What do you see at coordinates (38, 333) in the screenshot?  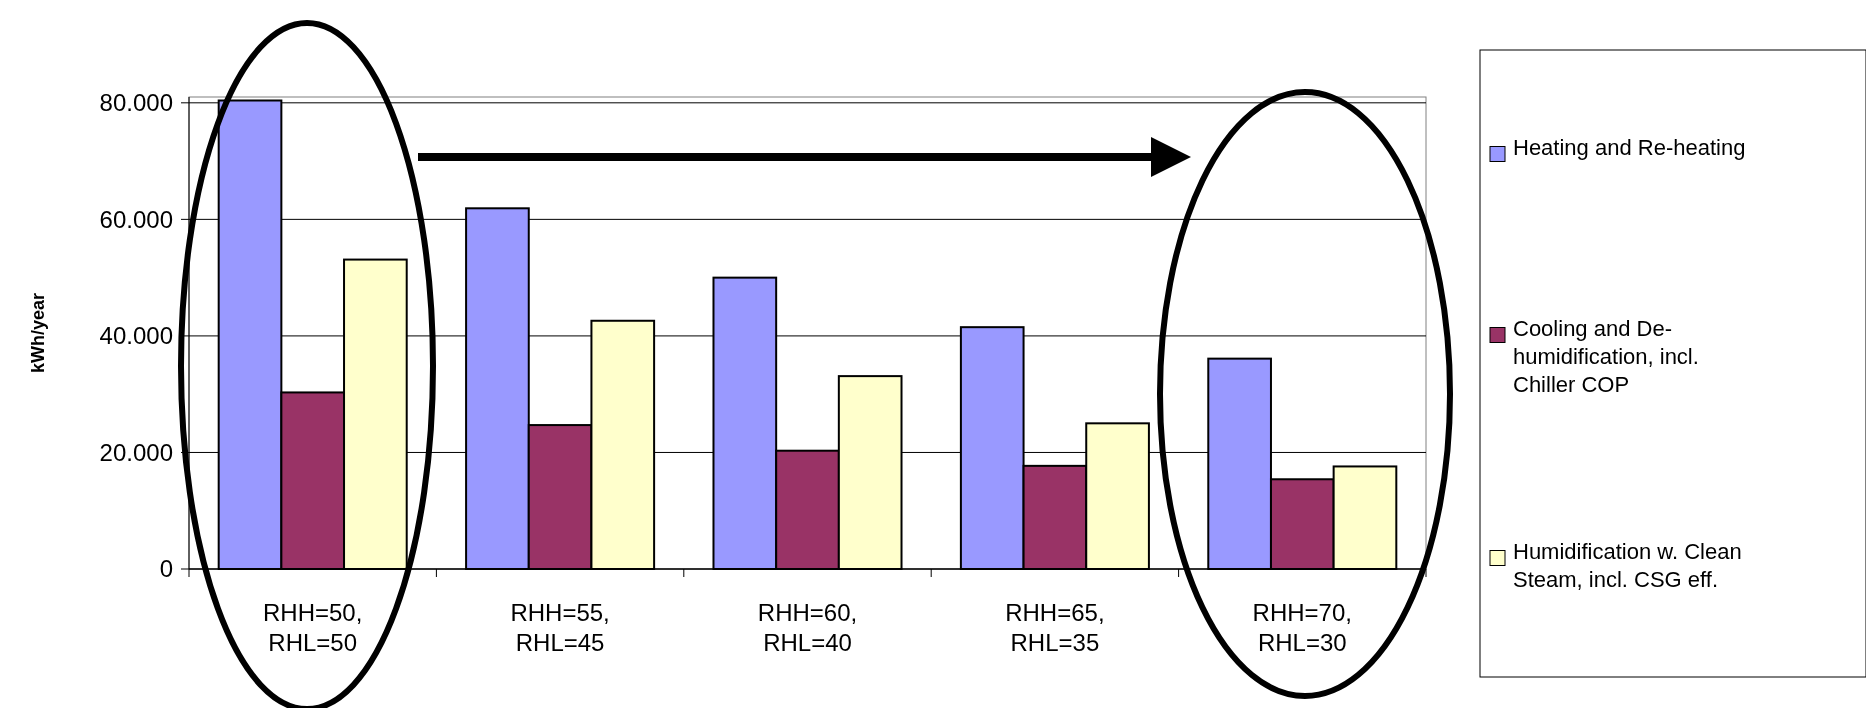 I see `y-axis-title: kWh/year` at bounding box center [38, 333].